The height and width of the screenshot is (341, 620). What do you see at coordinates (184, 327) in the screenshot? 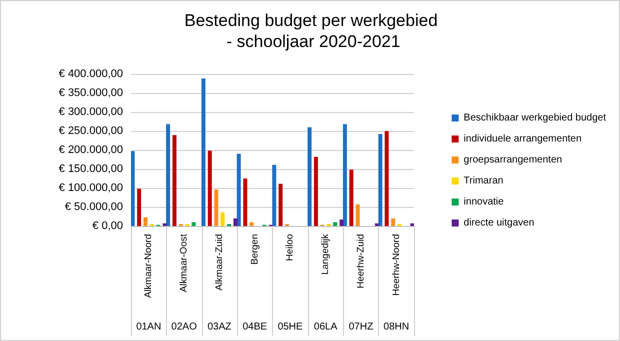
I see `text: 02AO` at bounding box center [184, 327].